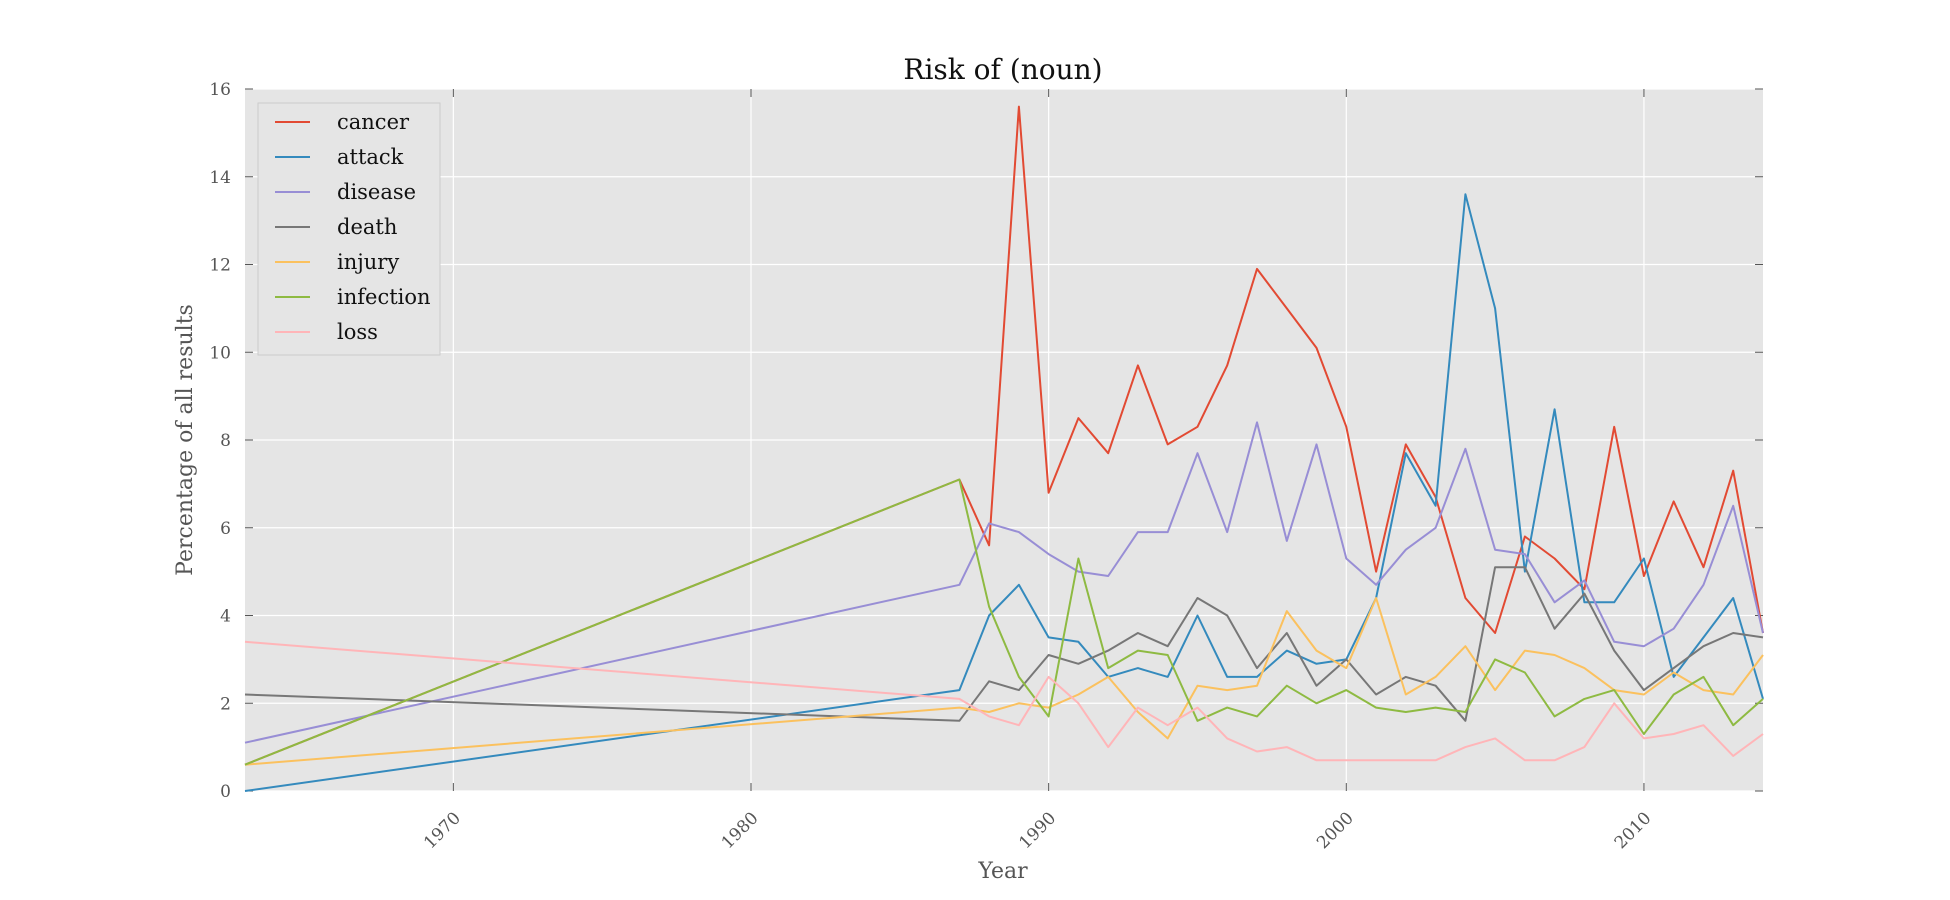  I want to click on x-axis-label: Year, so click(1002, 871).